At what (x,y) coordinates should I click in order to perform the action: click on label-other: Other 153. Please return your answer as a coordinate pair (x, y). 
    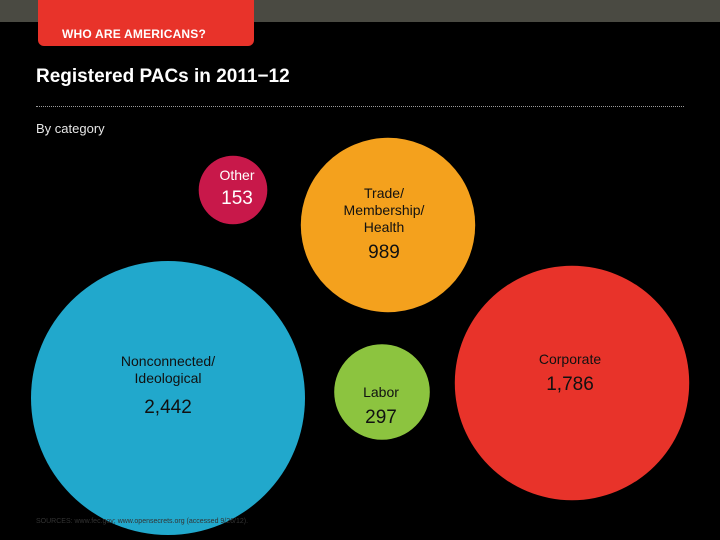
    Looking at the image, I should click on (236, 188).